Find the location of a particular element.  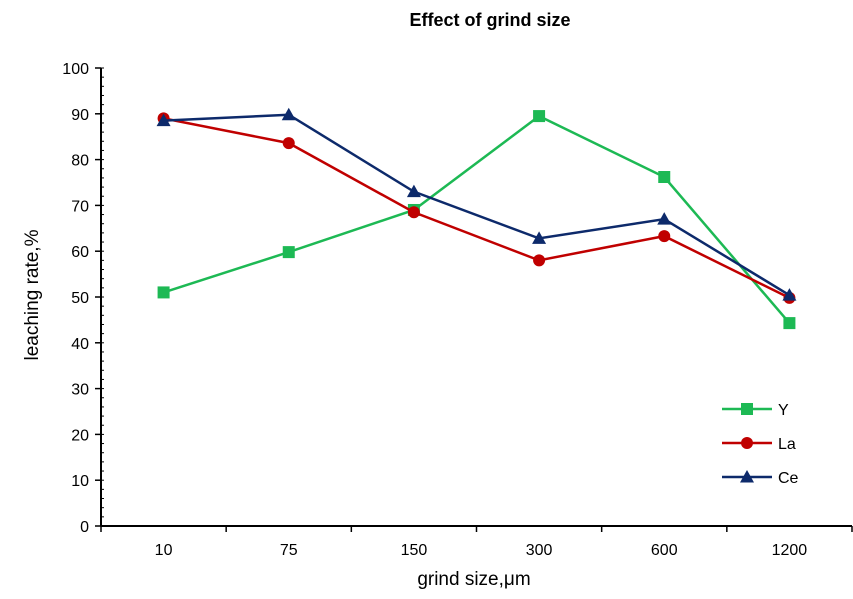

y-tick-label: 0 is located at coordinates (84, 527).